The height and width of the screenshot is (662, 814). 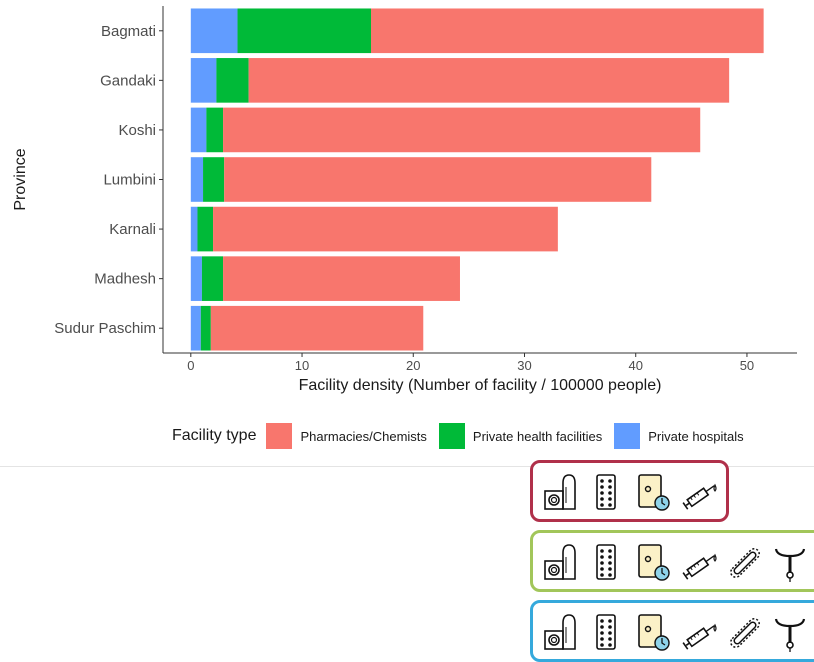 What do you see at coordinates (128, 80) in the screenshot?
I see `y-tick-label: Gandaki` at bounding box center [128, 80].